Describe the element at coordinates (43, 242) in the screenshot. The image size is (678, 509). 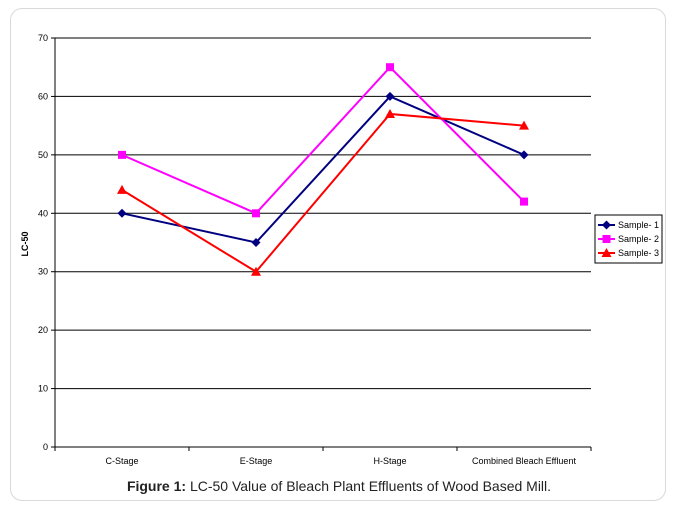
I see `y-tick-labels: 0 10 20 30 40 50 60 70` at that location.